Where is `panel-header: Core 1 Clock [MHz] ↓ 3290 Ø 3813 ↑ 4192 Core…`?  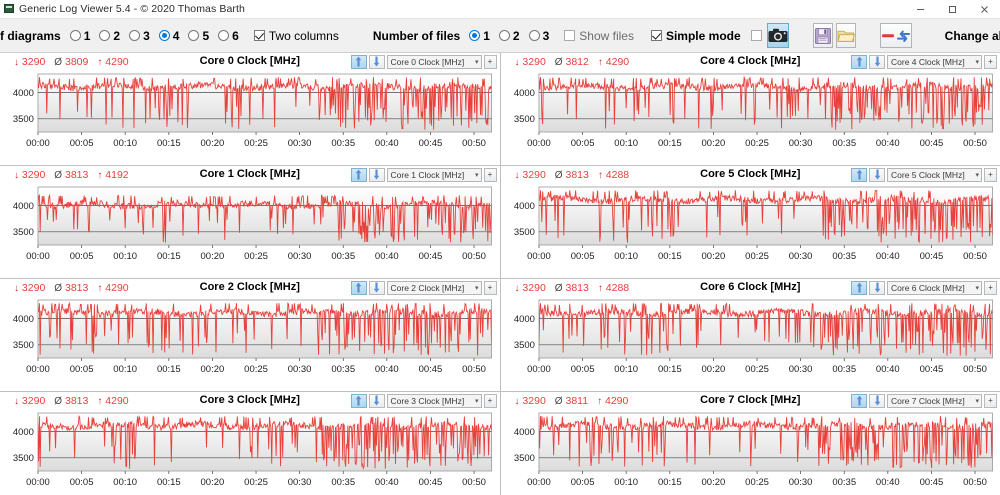
panel-header: Core 1 Clock [MHz] ↓ 3290 Ø 3813 ↑ 4192 Core… is located at coordinates (250, 174).